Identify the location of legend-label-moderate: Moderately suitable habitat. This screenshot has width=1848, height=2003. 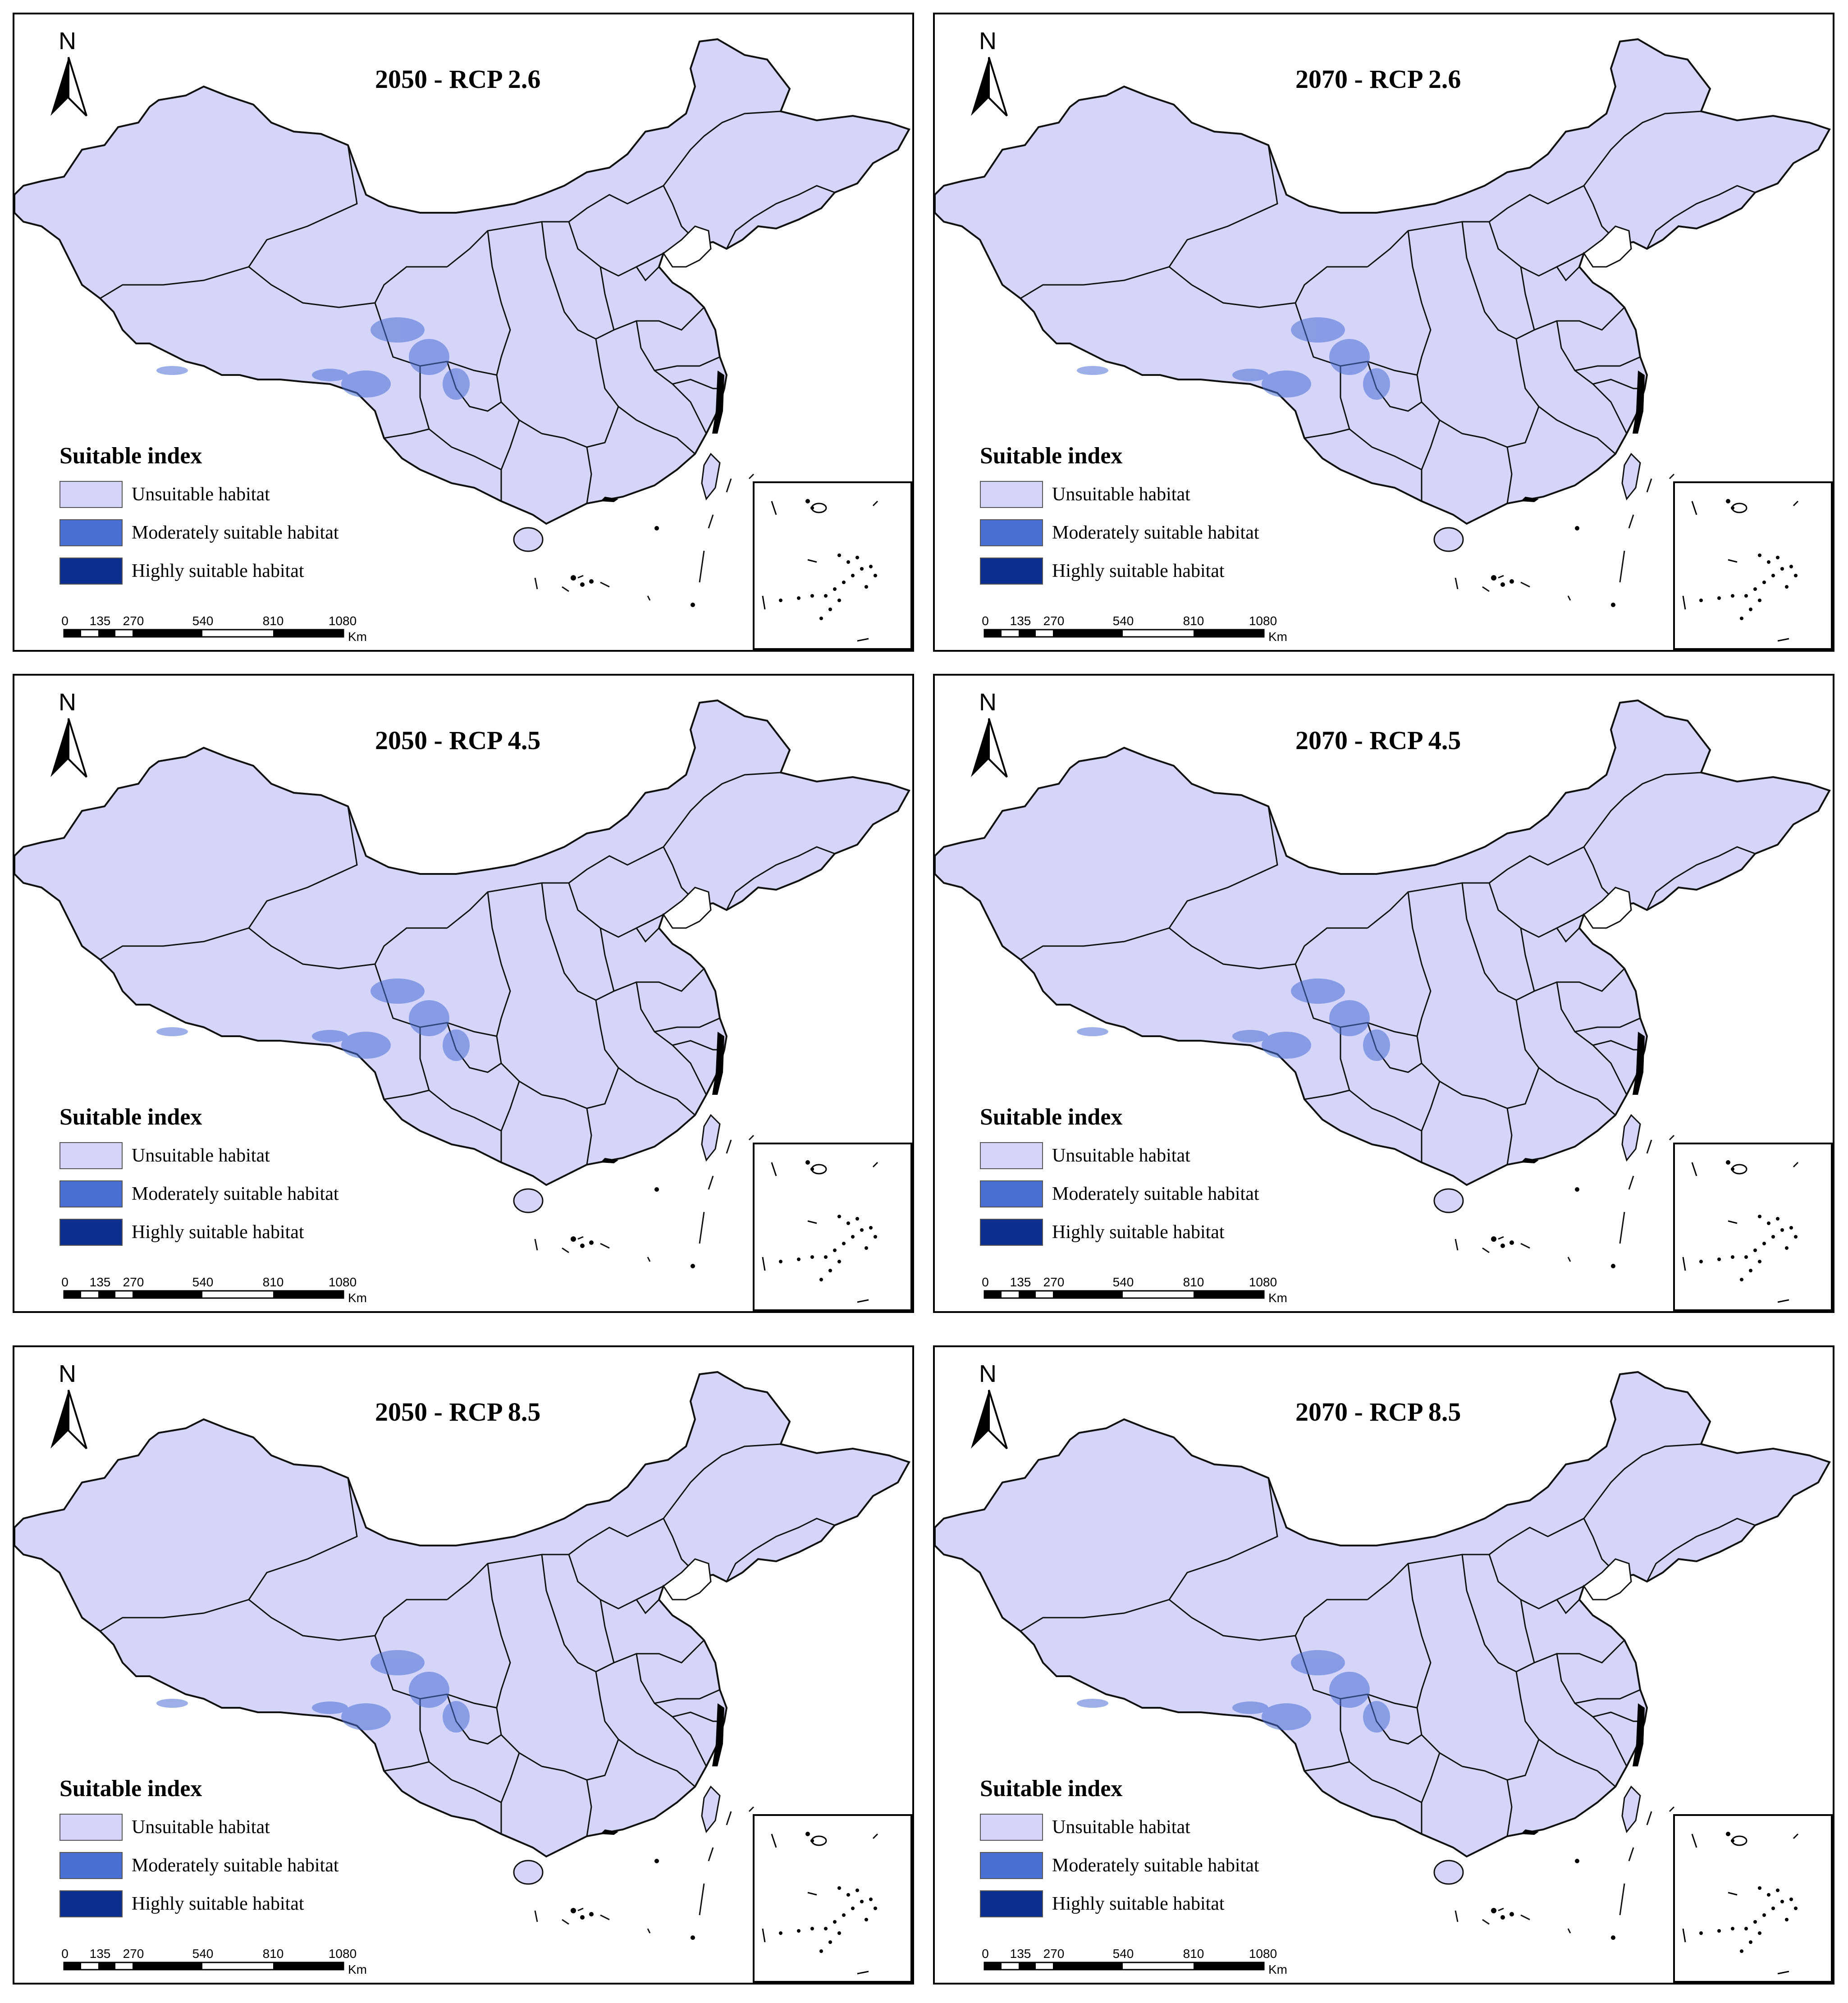
(235, 1194).